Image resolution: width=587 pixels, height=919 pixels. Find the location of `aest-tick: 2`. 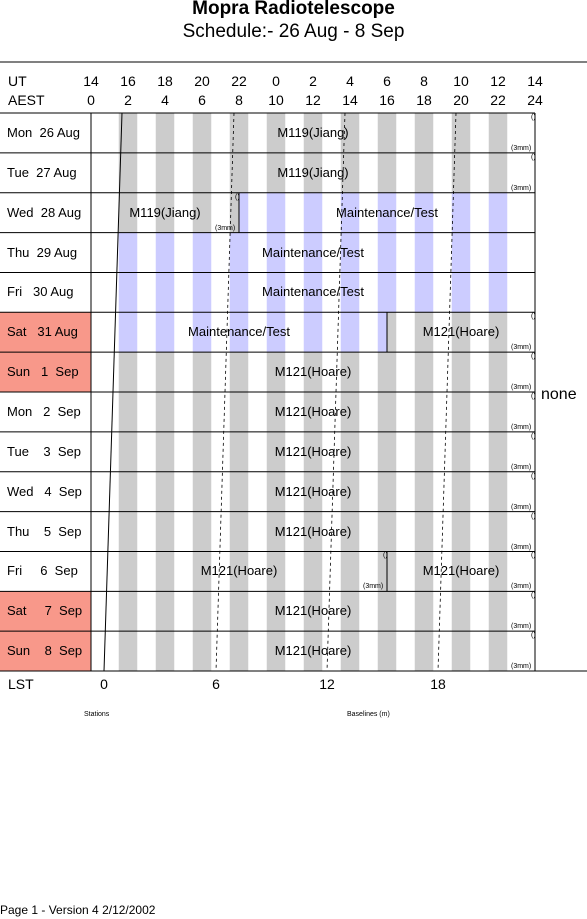

aest-tick: 2 is located at coordinates (128, 100).